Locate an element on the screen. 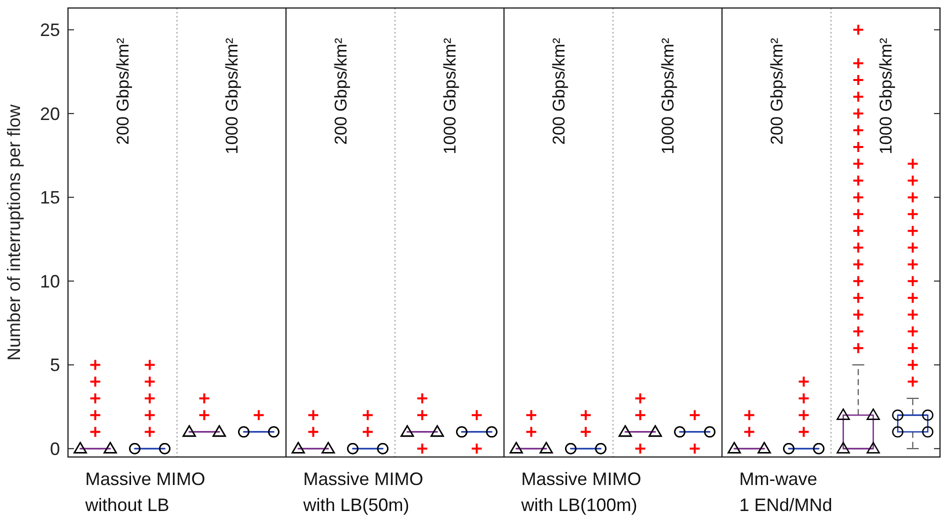 Image resolution: width=950 pixels, height=519 pixels. y-tick-label: 25 is located at coordinates (50, 30).